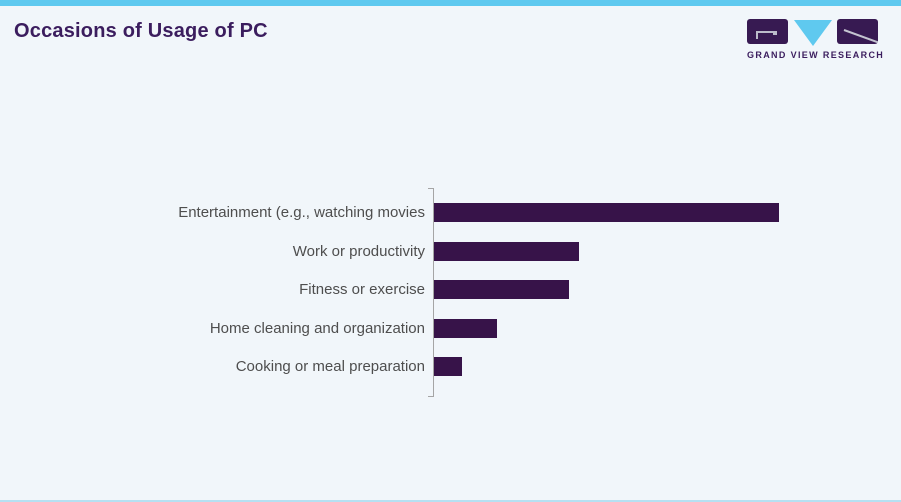 The height and width of the screenshot is (502, 901). Describe the element at coordinates (301, 212) in the screenshot. I see `category-label: Entertainment (e.g., watching movies` at that location.